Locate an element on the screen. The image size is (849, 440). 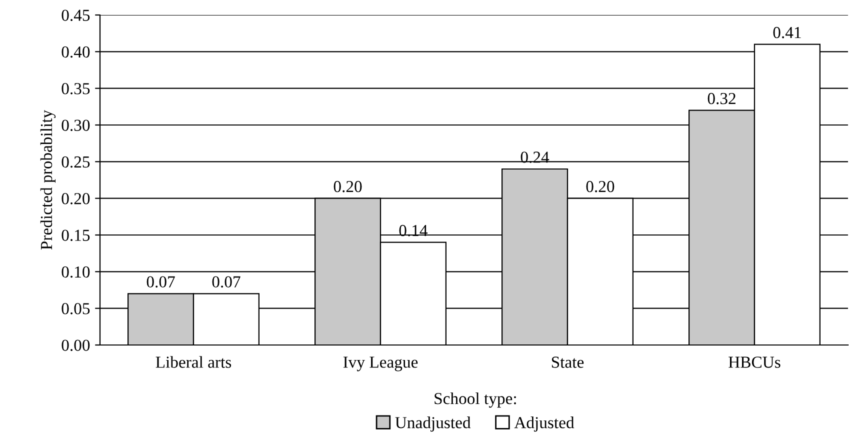
legend-title: School type: is located at coordinates (475, 400).